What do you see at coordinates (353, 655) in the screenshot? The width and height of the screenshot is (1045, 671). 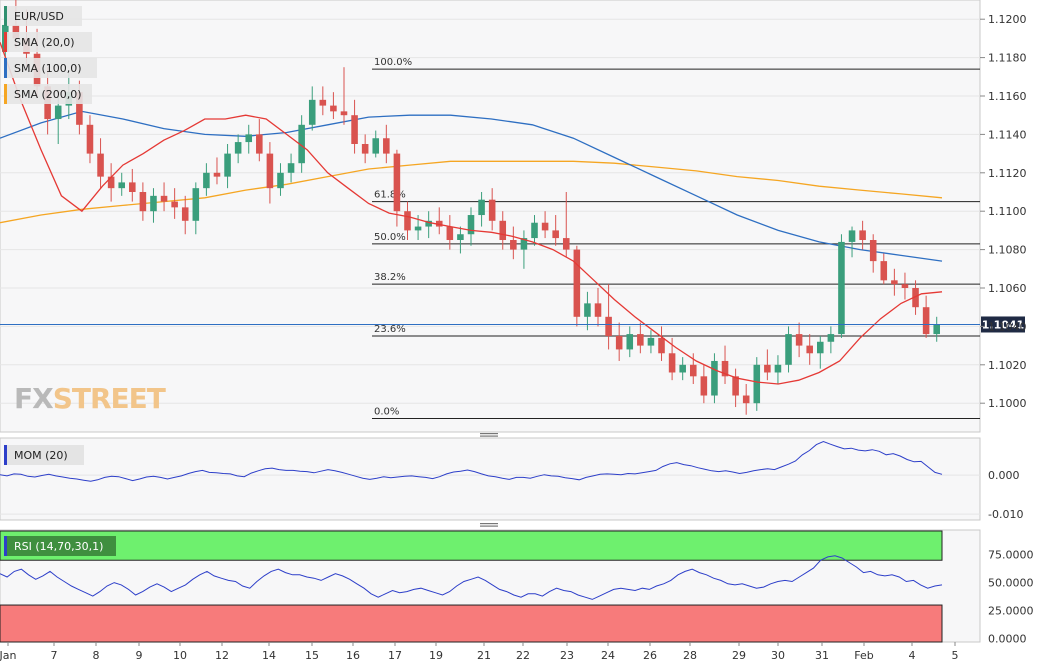 I see `date-tick: 16` at bounding box center [353, 655].